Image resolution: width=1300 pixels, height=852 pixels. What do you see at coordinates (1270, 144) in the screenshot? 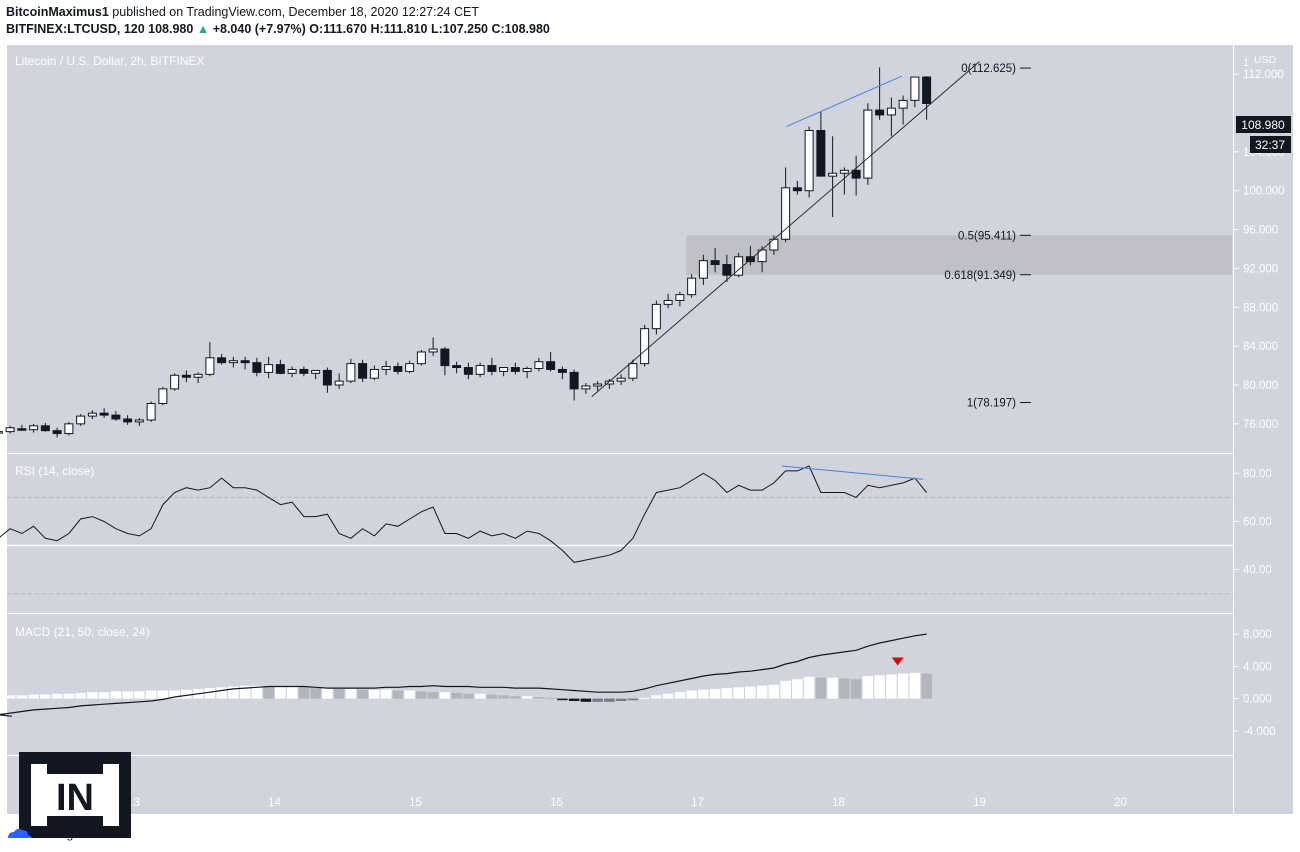
I see `countdown-tag` at bounding box center [1270, 144].